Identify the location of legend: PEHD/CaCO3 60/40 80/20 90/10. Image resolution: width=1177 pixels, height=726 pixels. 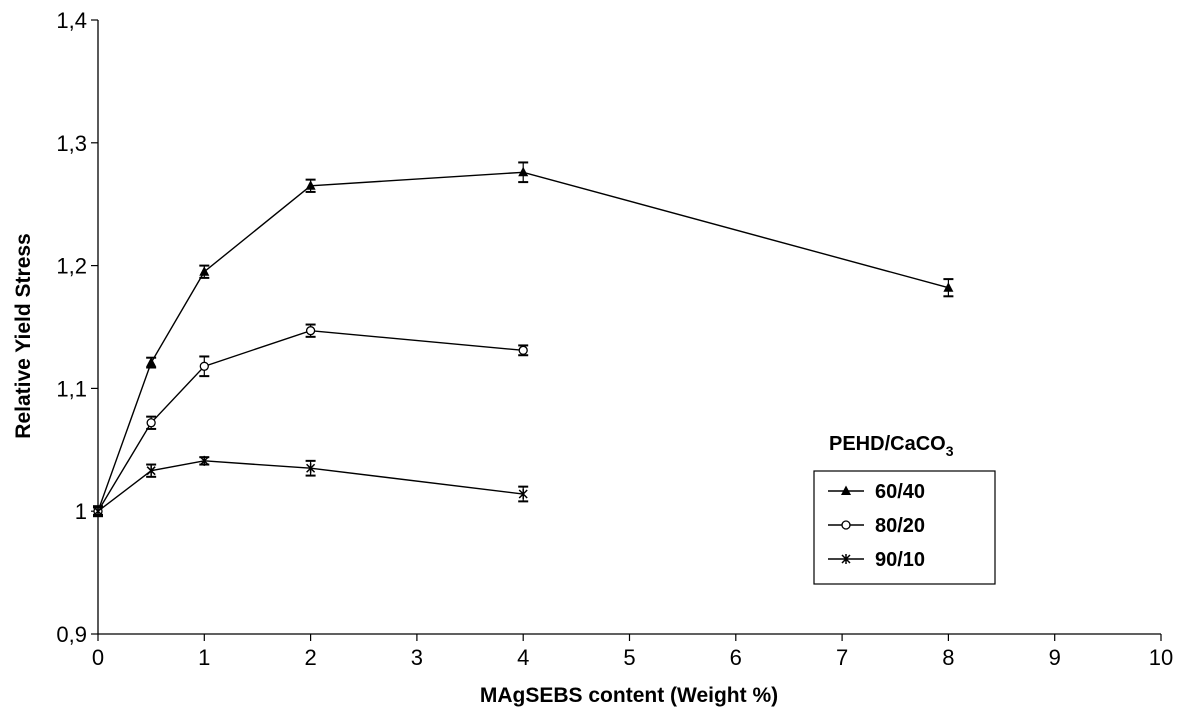
(904, 509).